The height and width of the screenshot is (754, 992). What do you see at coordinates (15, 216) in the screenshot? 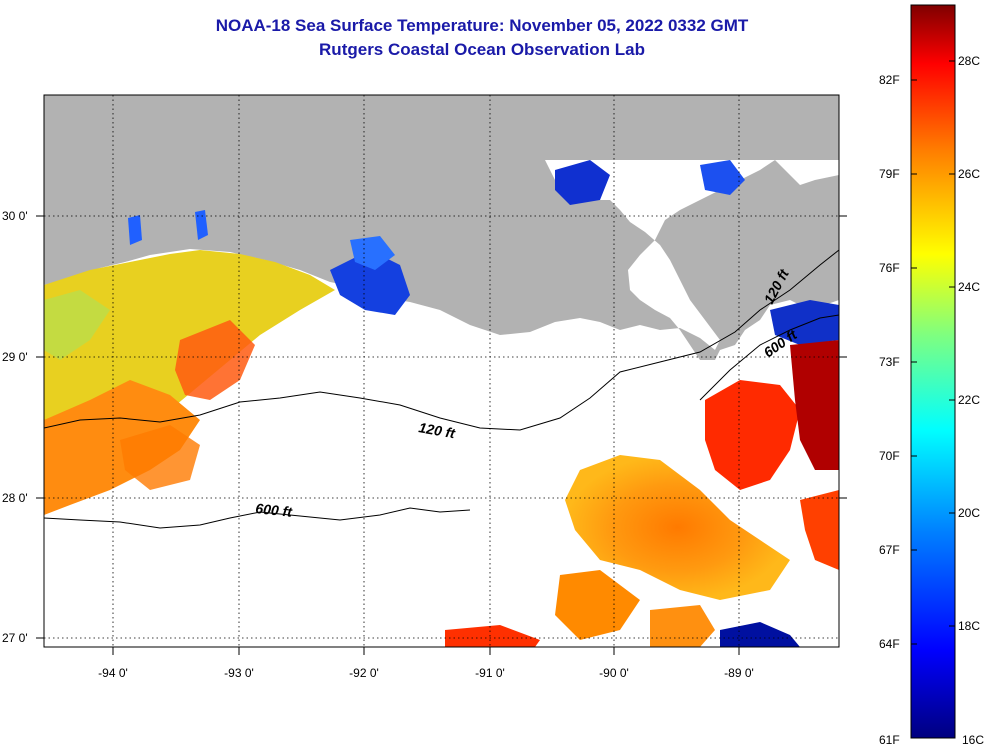
I see `latitude-label: 30 0'` at bounding box center [15, 216].